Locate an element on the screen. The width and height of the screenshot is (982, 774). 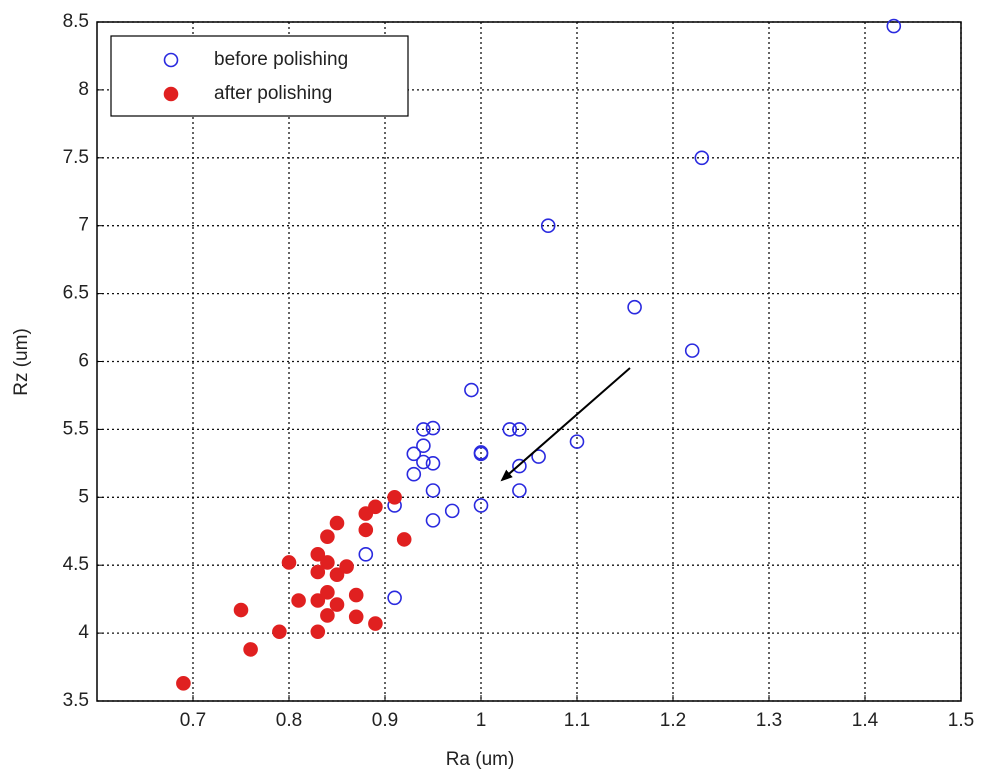
y-tick-label: 8.5 is located at coordinates (76, 21).